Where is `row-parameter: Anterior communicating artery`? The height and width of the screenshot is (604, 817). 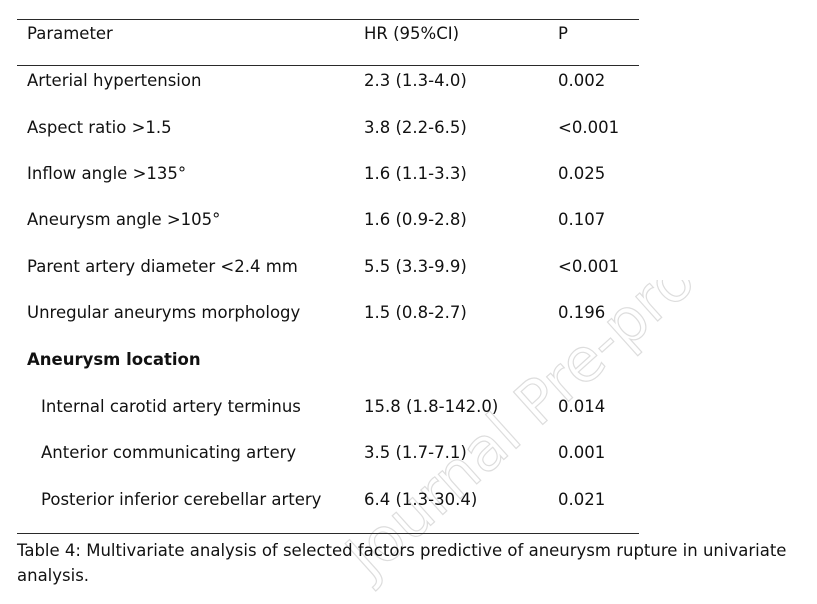
row-parameter: Anterior communicating artery is located at coordinates (169, 452).